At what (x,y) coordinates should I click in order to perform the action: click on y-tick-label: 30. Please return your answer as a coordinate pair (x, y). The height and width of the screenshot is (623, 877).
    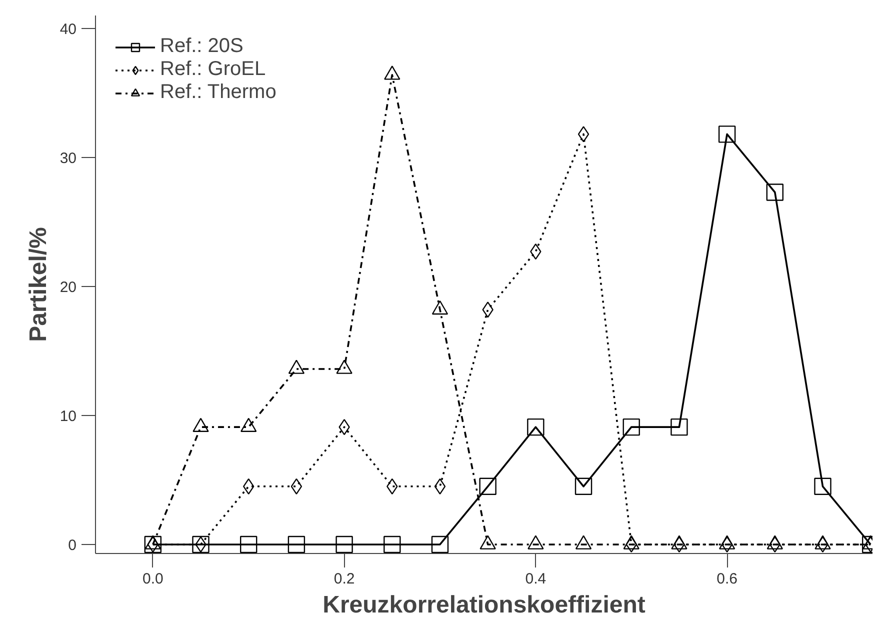
    Looking at the image, I should click on (68, 158).